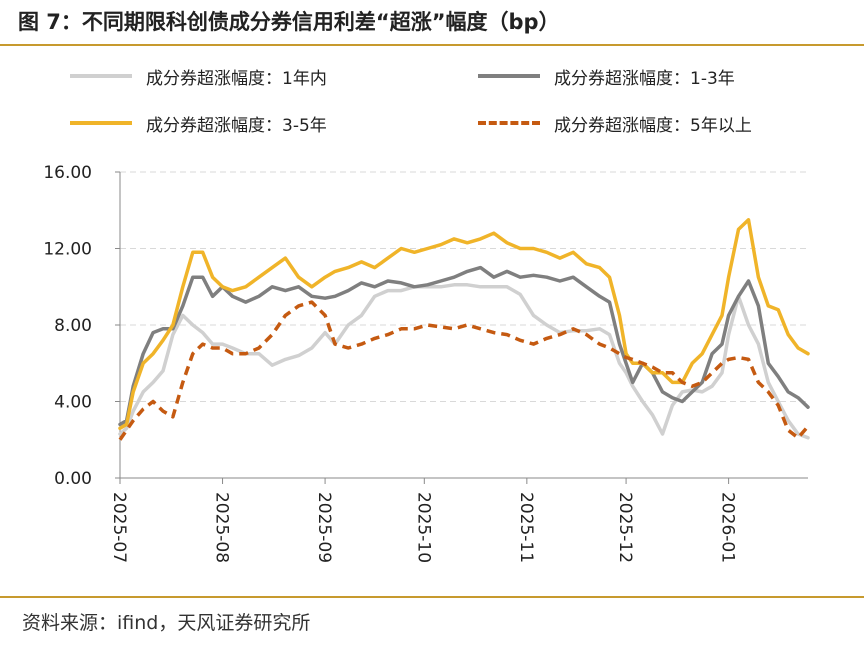 This screenshot has width=864, height=646. What do you see at coordinates (423, 527) in the screenshot?
I see `x-tick-label: 2025-10` at bounding box center [423, 527].